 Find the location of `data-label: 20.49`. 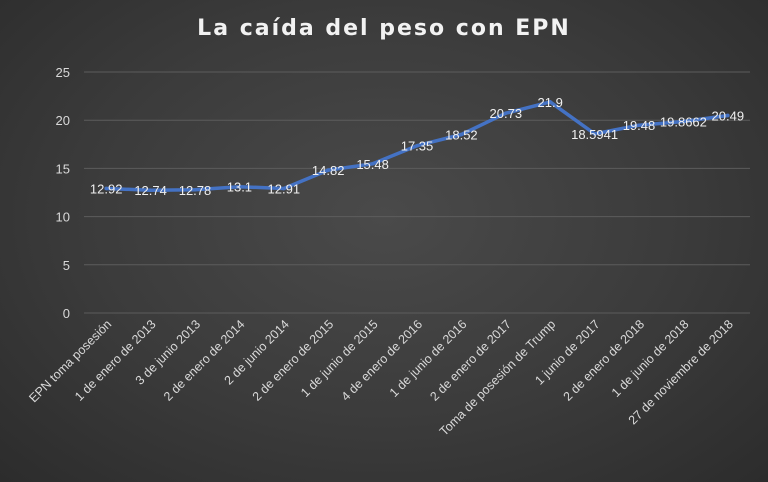

data-label: 20.49 is located at coordinates (728, 115).